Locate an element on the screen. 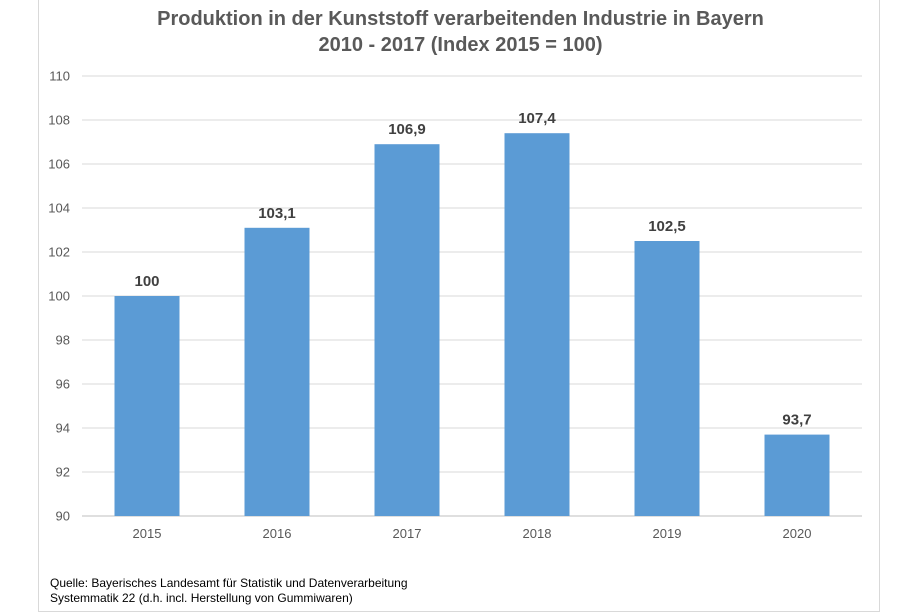 This screenshot has width=921, height=613. y-tick-label: 108 is located at coordinates (59, 120).